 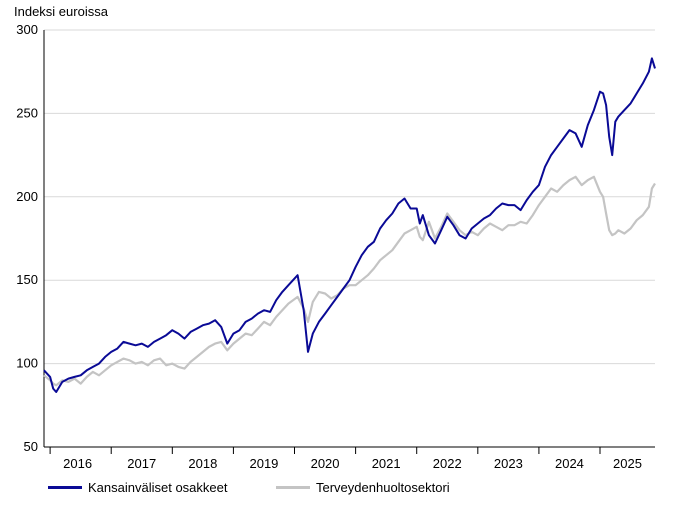 I want to click on x-tick-label-2024: 2024, so click(x=569, y=463).